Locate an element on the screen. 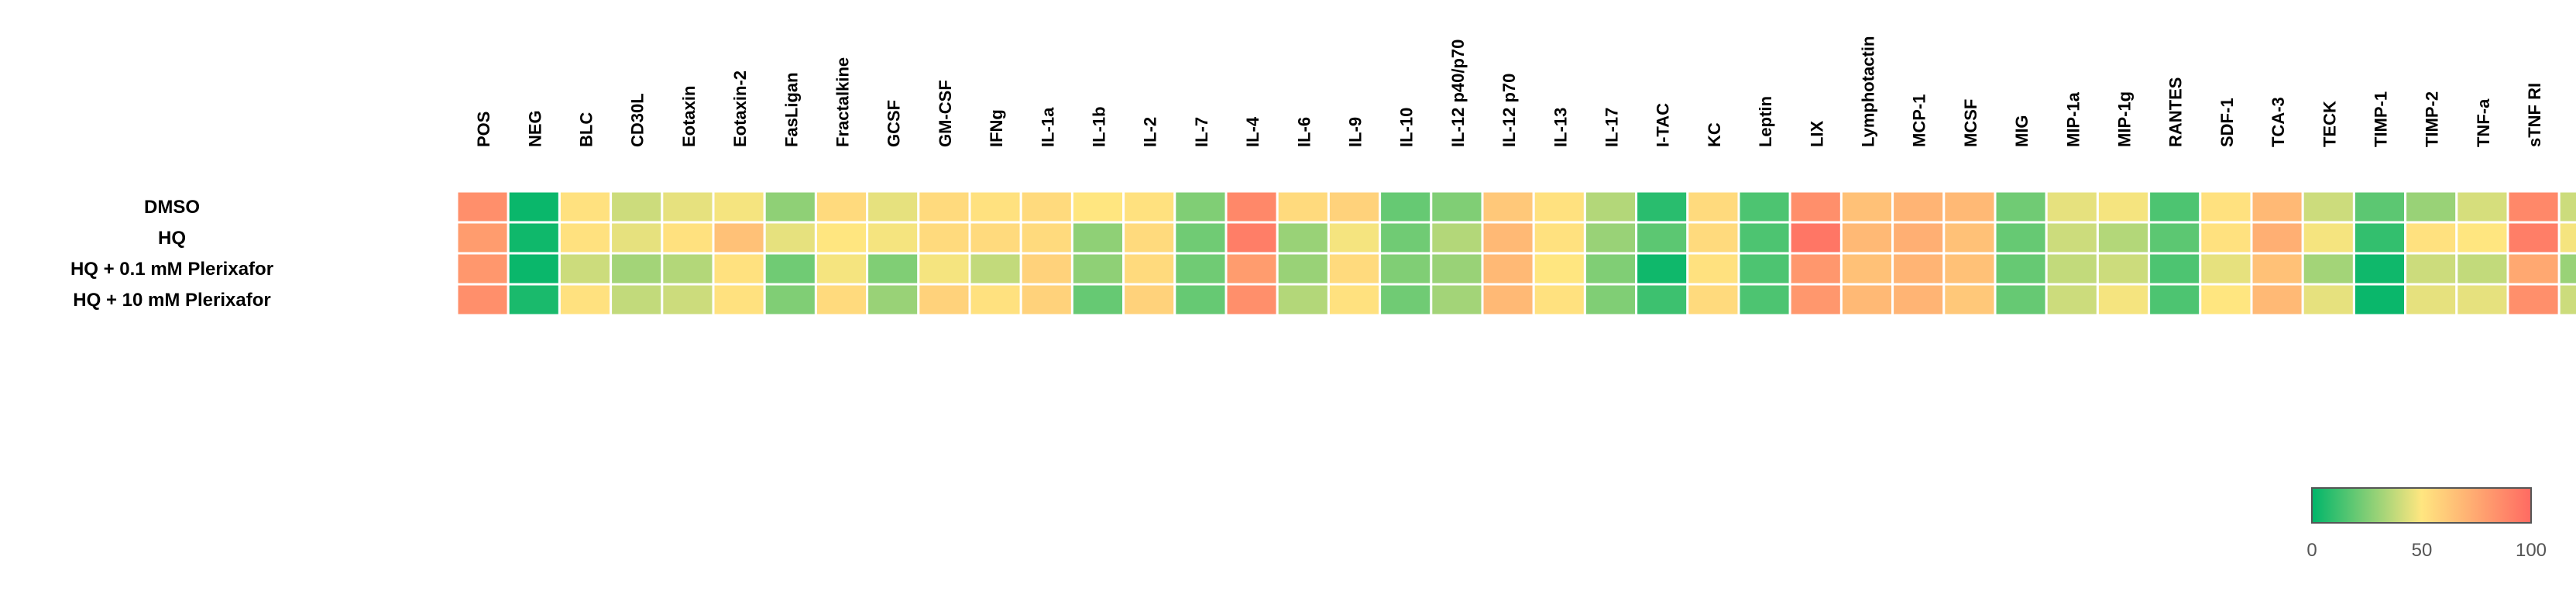  column-label: LIX is located at coordinates (1816, 134).